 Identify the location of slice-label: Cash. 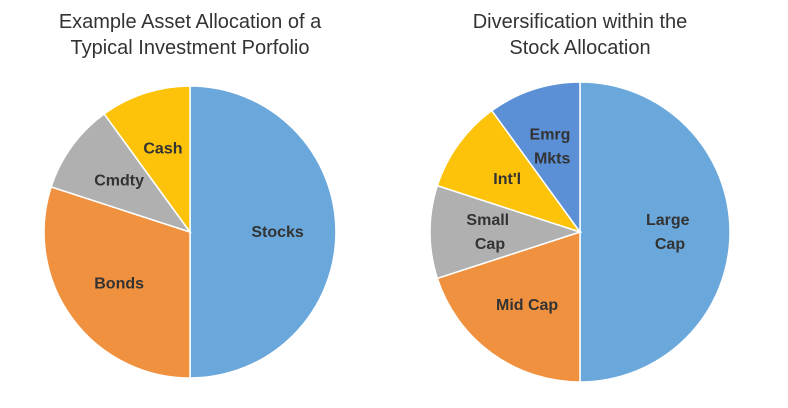
(162, 149).